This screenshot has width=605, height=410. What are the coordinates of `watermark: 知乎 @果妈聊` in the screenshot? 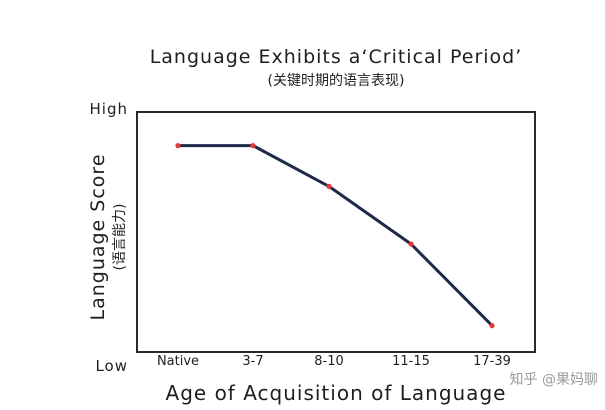 It's located at (554, 379).